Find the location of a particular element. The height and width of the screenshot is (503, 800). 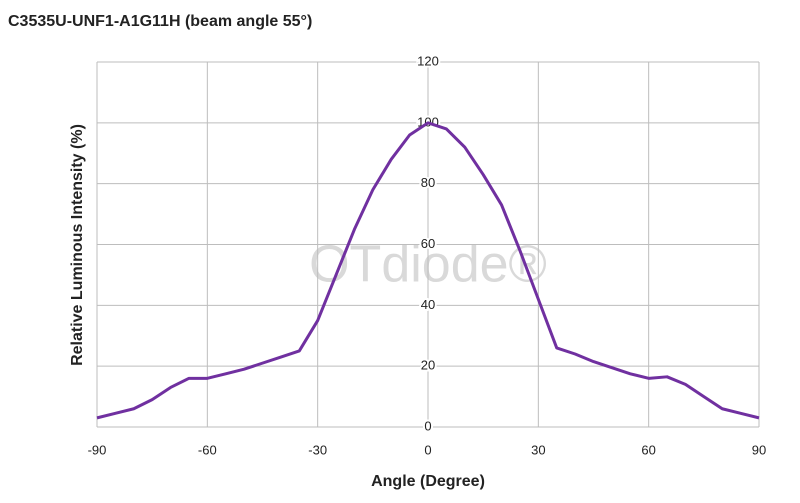

y-tick-label: 40 is located at coordinates (428, 304).